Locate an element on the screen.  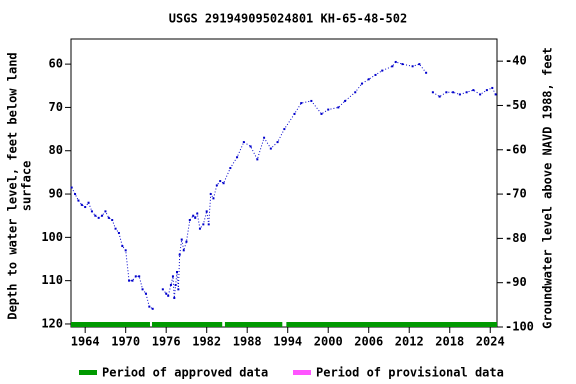
x-tick-label: 1964 is located at coordinates (85, 342).